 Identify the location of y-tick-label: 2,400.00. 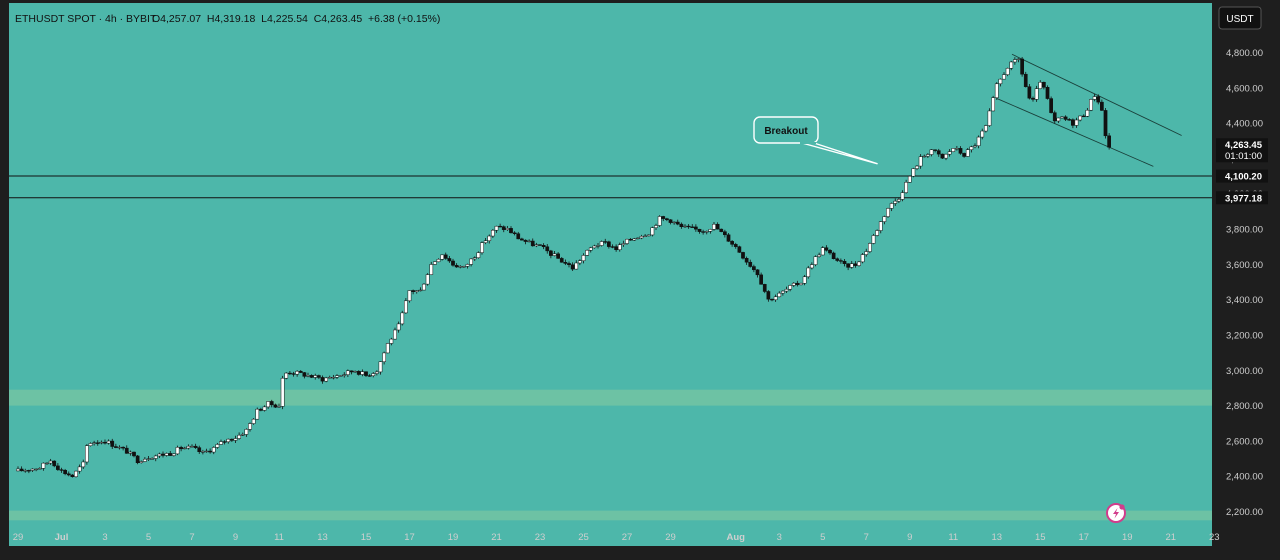
(1244, 477).